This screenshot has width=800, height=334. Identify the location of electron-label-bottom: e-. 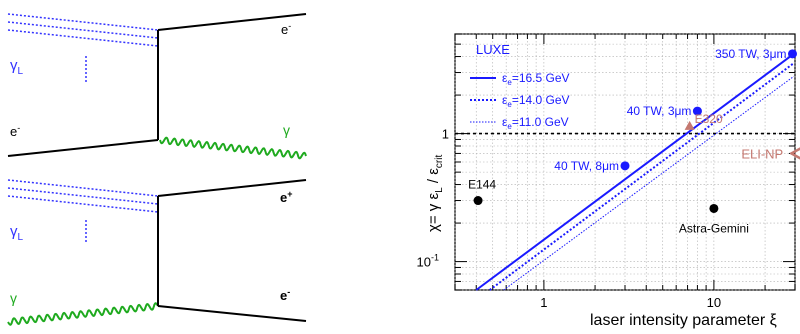
(285, 295).